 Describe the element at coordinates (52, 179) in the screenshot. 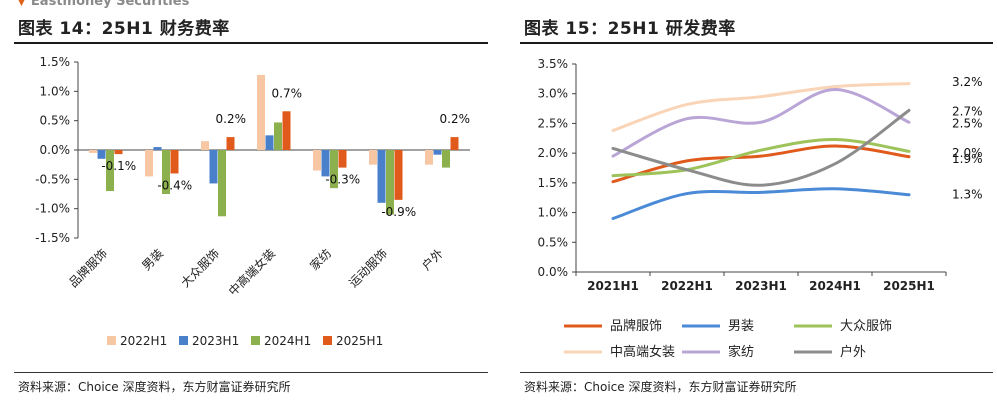

I see `y-tick-label: -0.5%` at that location.